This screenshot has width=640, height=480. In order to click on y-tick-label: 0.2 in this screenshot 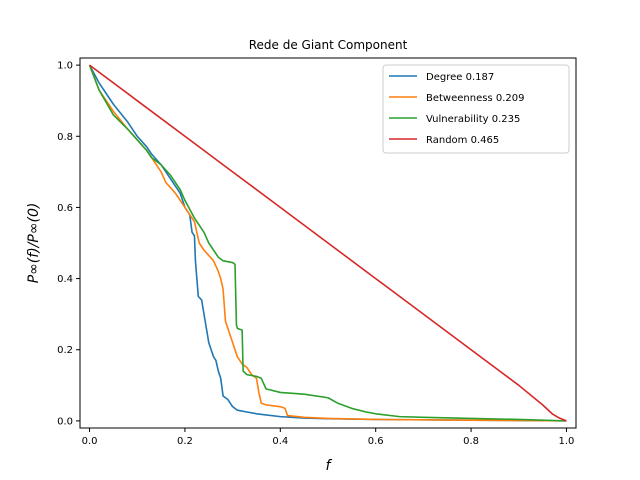, I will do `click(65, 350)`.